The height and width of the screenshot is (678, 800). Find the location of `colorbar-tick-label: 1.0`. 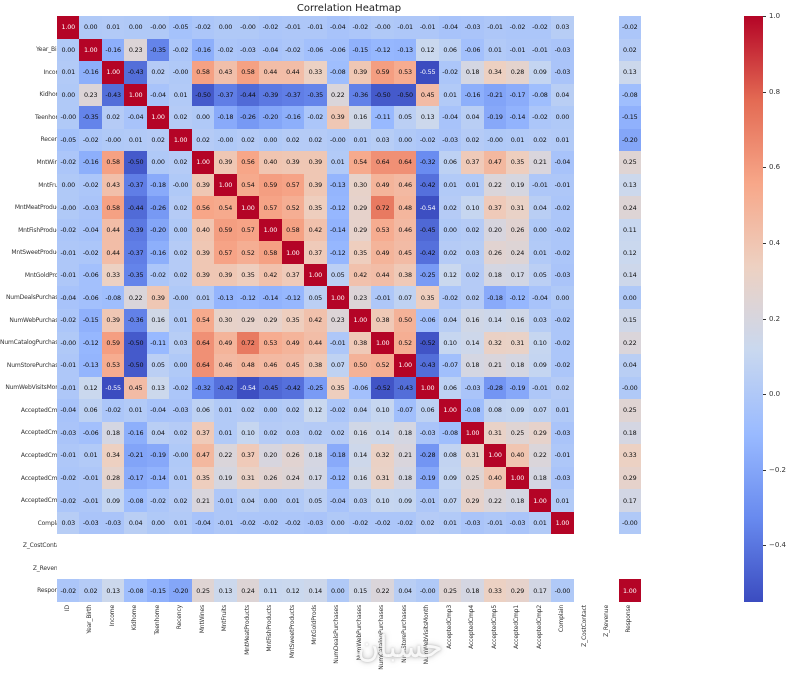

colorbar-tick-label: 1.0 is located at coordinates (775, 16).